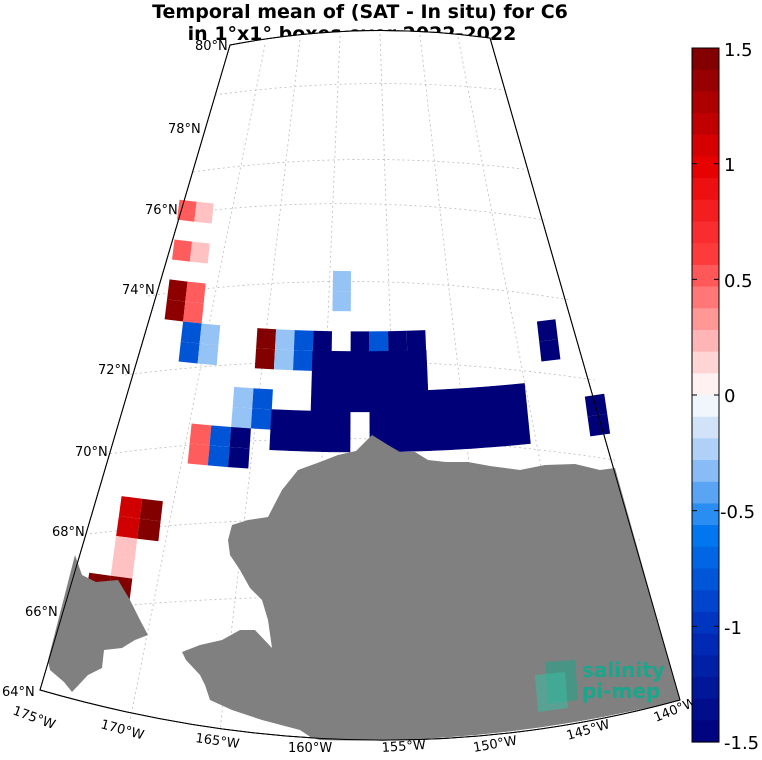  Describe the element at coordinates (184, 129) in the screenshot. I see `lat-label: 78°N` at that location.